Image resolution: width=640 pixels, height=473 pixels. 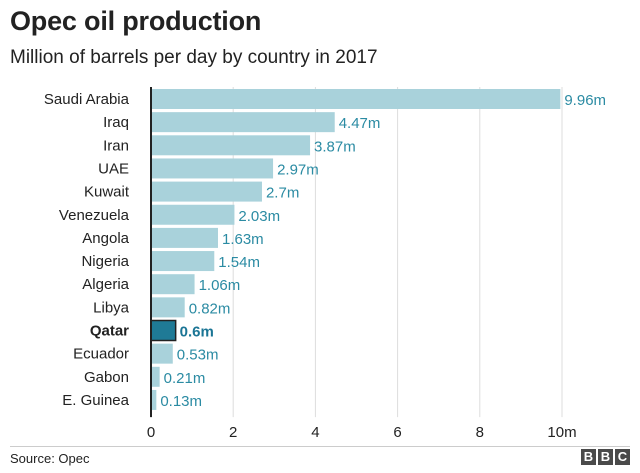 I want to click on category-label: Iraq, so click(x=116, y=122).